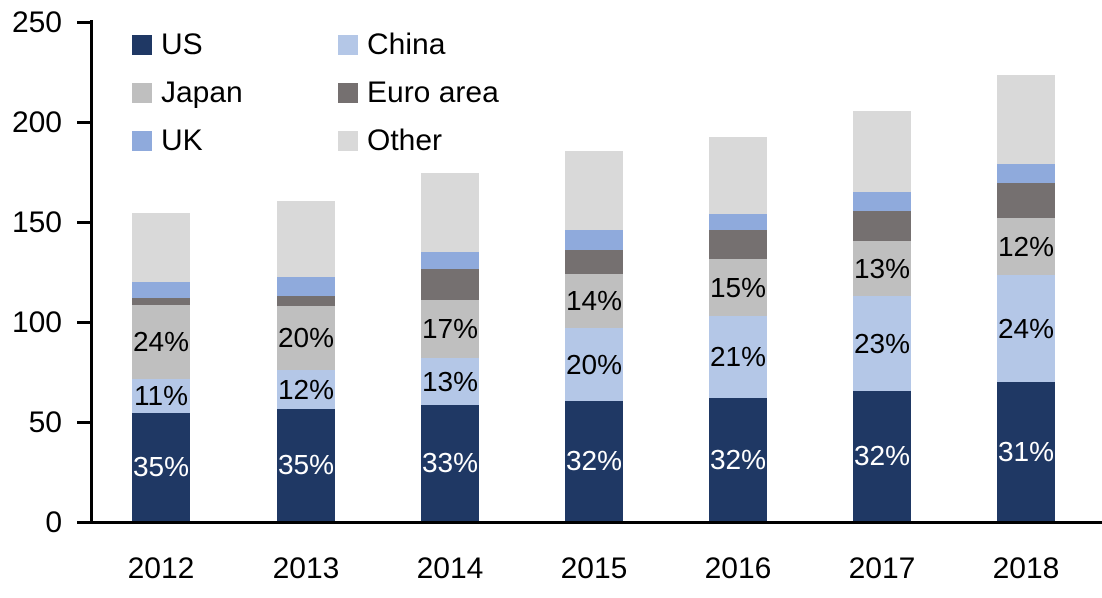  Describe the element at coordinates (161, 290) in the screenshot. I see `segment-uk-2012` at that location.